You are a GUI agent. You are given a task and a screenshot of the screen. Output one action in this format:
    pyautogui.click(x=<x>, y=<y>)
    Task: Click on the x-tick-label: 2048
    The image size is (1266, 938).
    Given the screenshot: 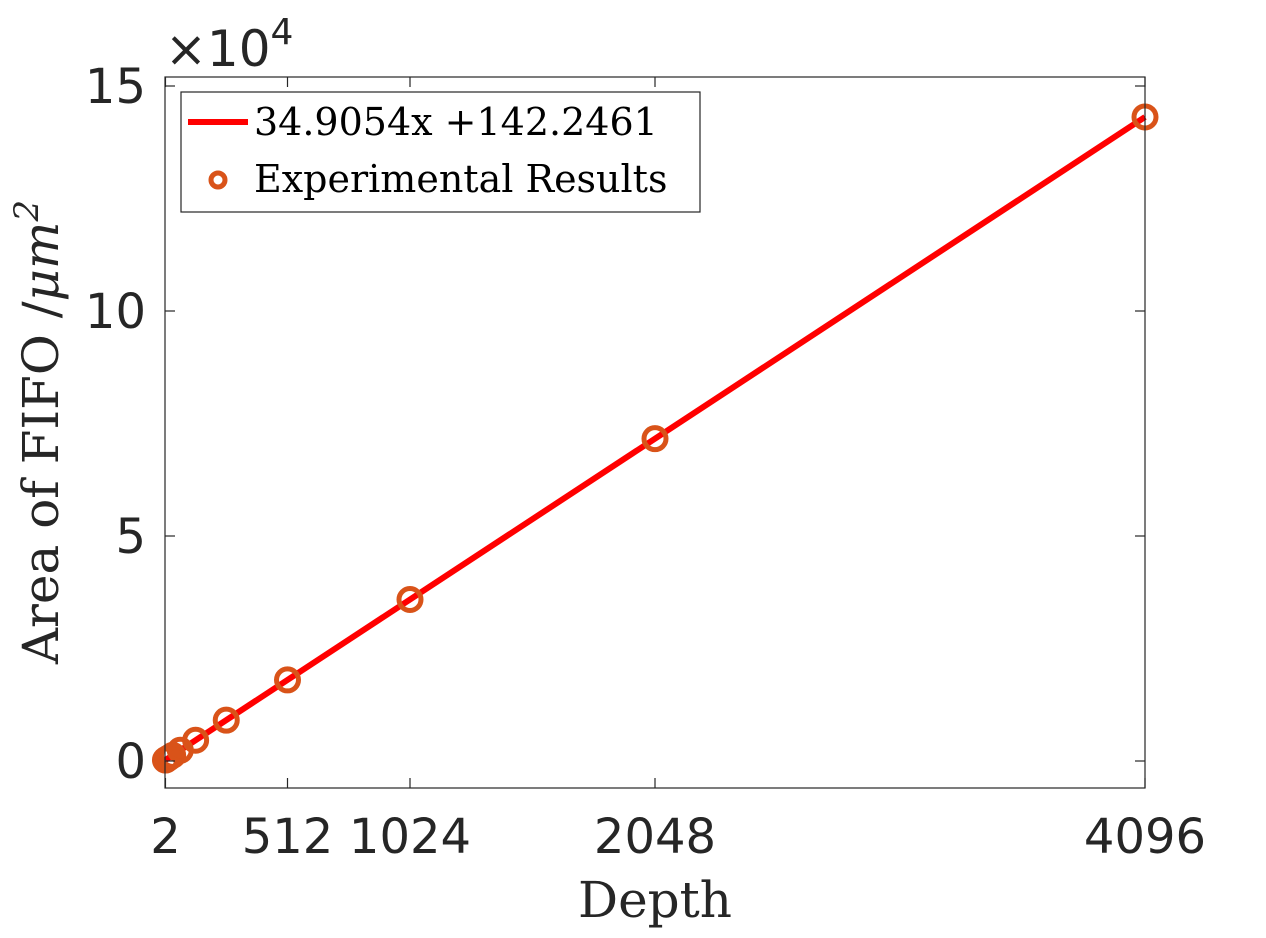 What is the action you would take?
    pyautogui.click(x=655, y=837)
    